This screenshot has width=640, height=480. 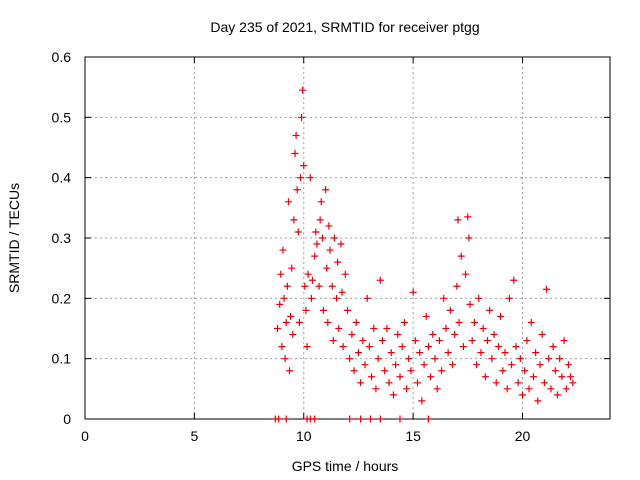 I want to click on y-tick-label: 0.4, so click(x=62, y=178).